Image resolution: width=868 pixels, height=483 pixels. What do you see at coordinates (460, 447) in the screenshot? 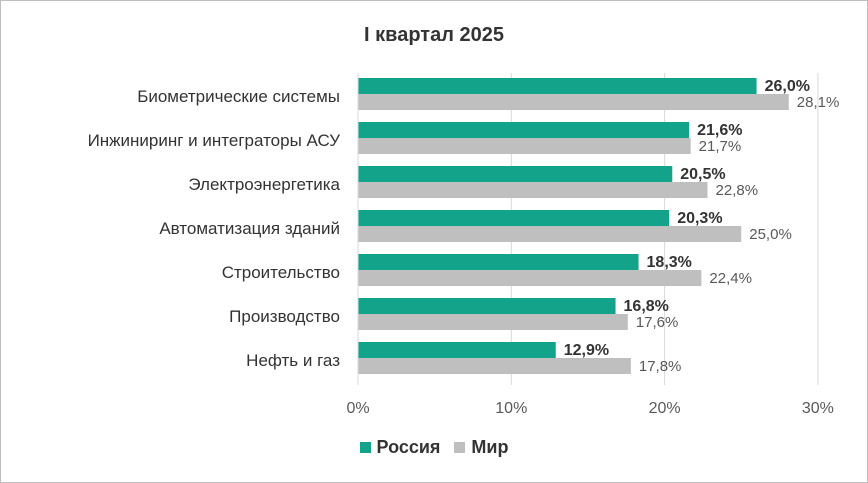
I see `legend-swatch-world` at bounding box center [460, 447].